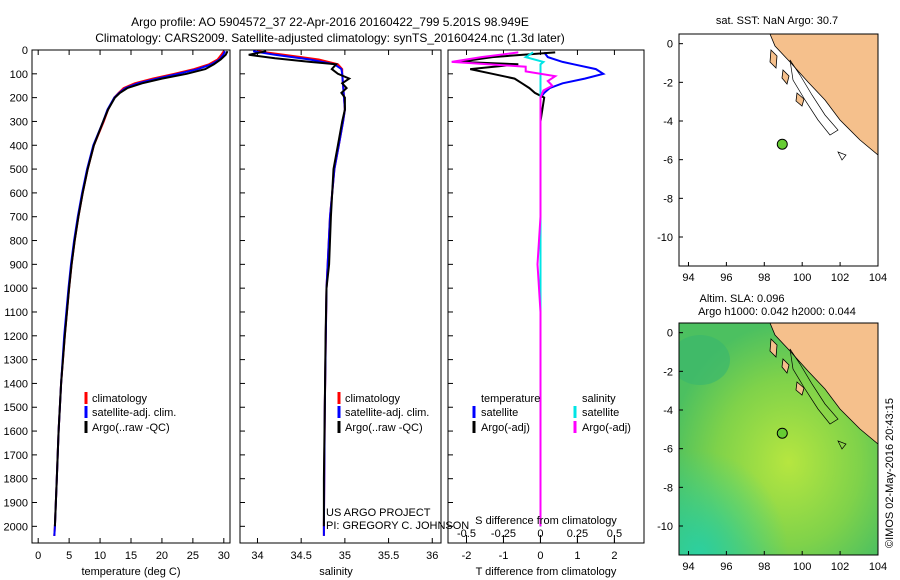 The height and width of the screenshot is (580, 900). What do you see at coordinates (668, 161) in the screenshot?
I see `map-y-tick-label: -6` at bounding box center [668, 161].